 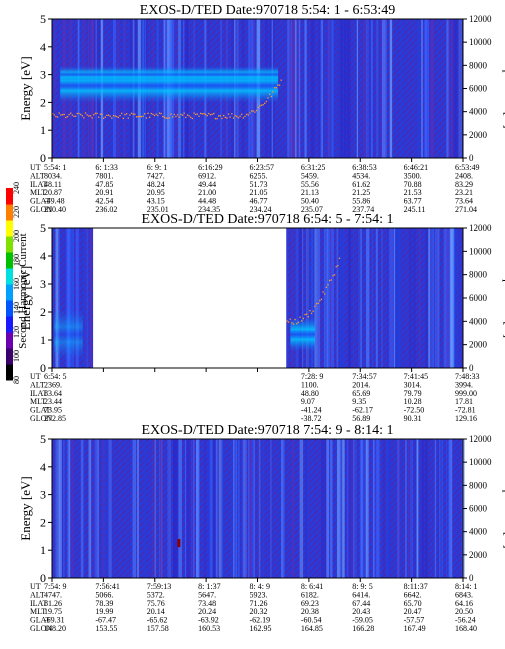 What do you see at coordinates (207, 603) in the screenshot?
I see `orbit-cell: 73.48` at bounding box center [207, 603].